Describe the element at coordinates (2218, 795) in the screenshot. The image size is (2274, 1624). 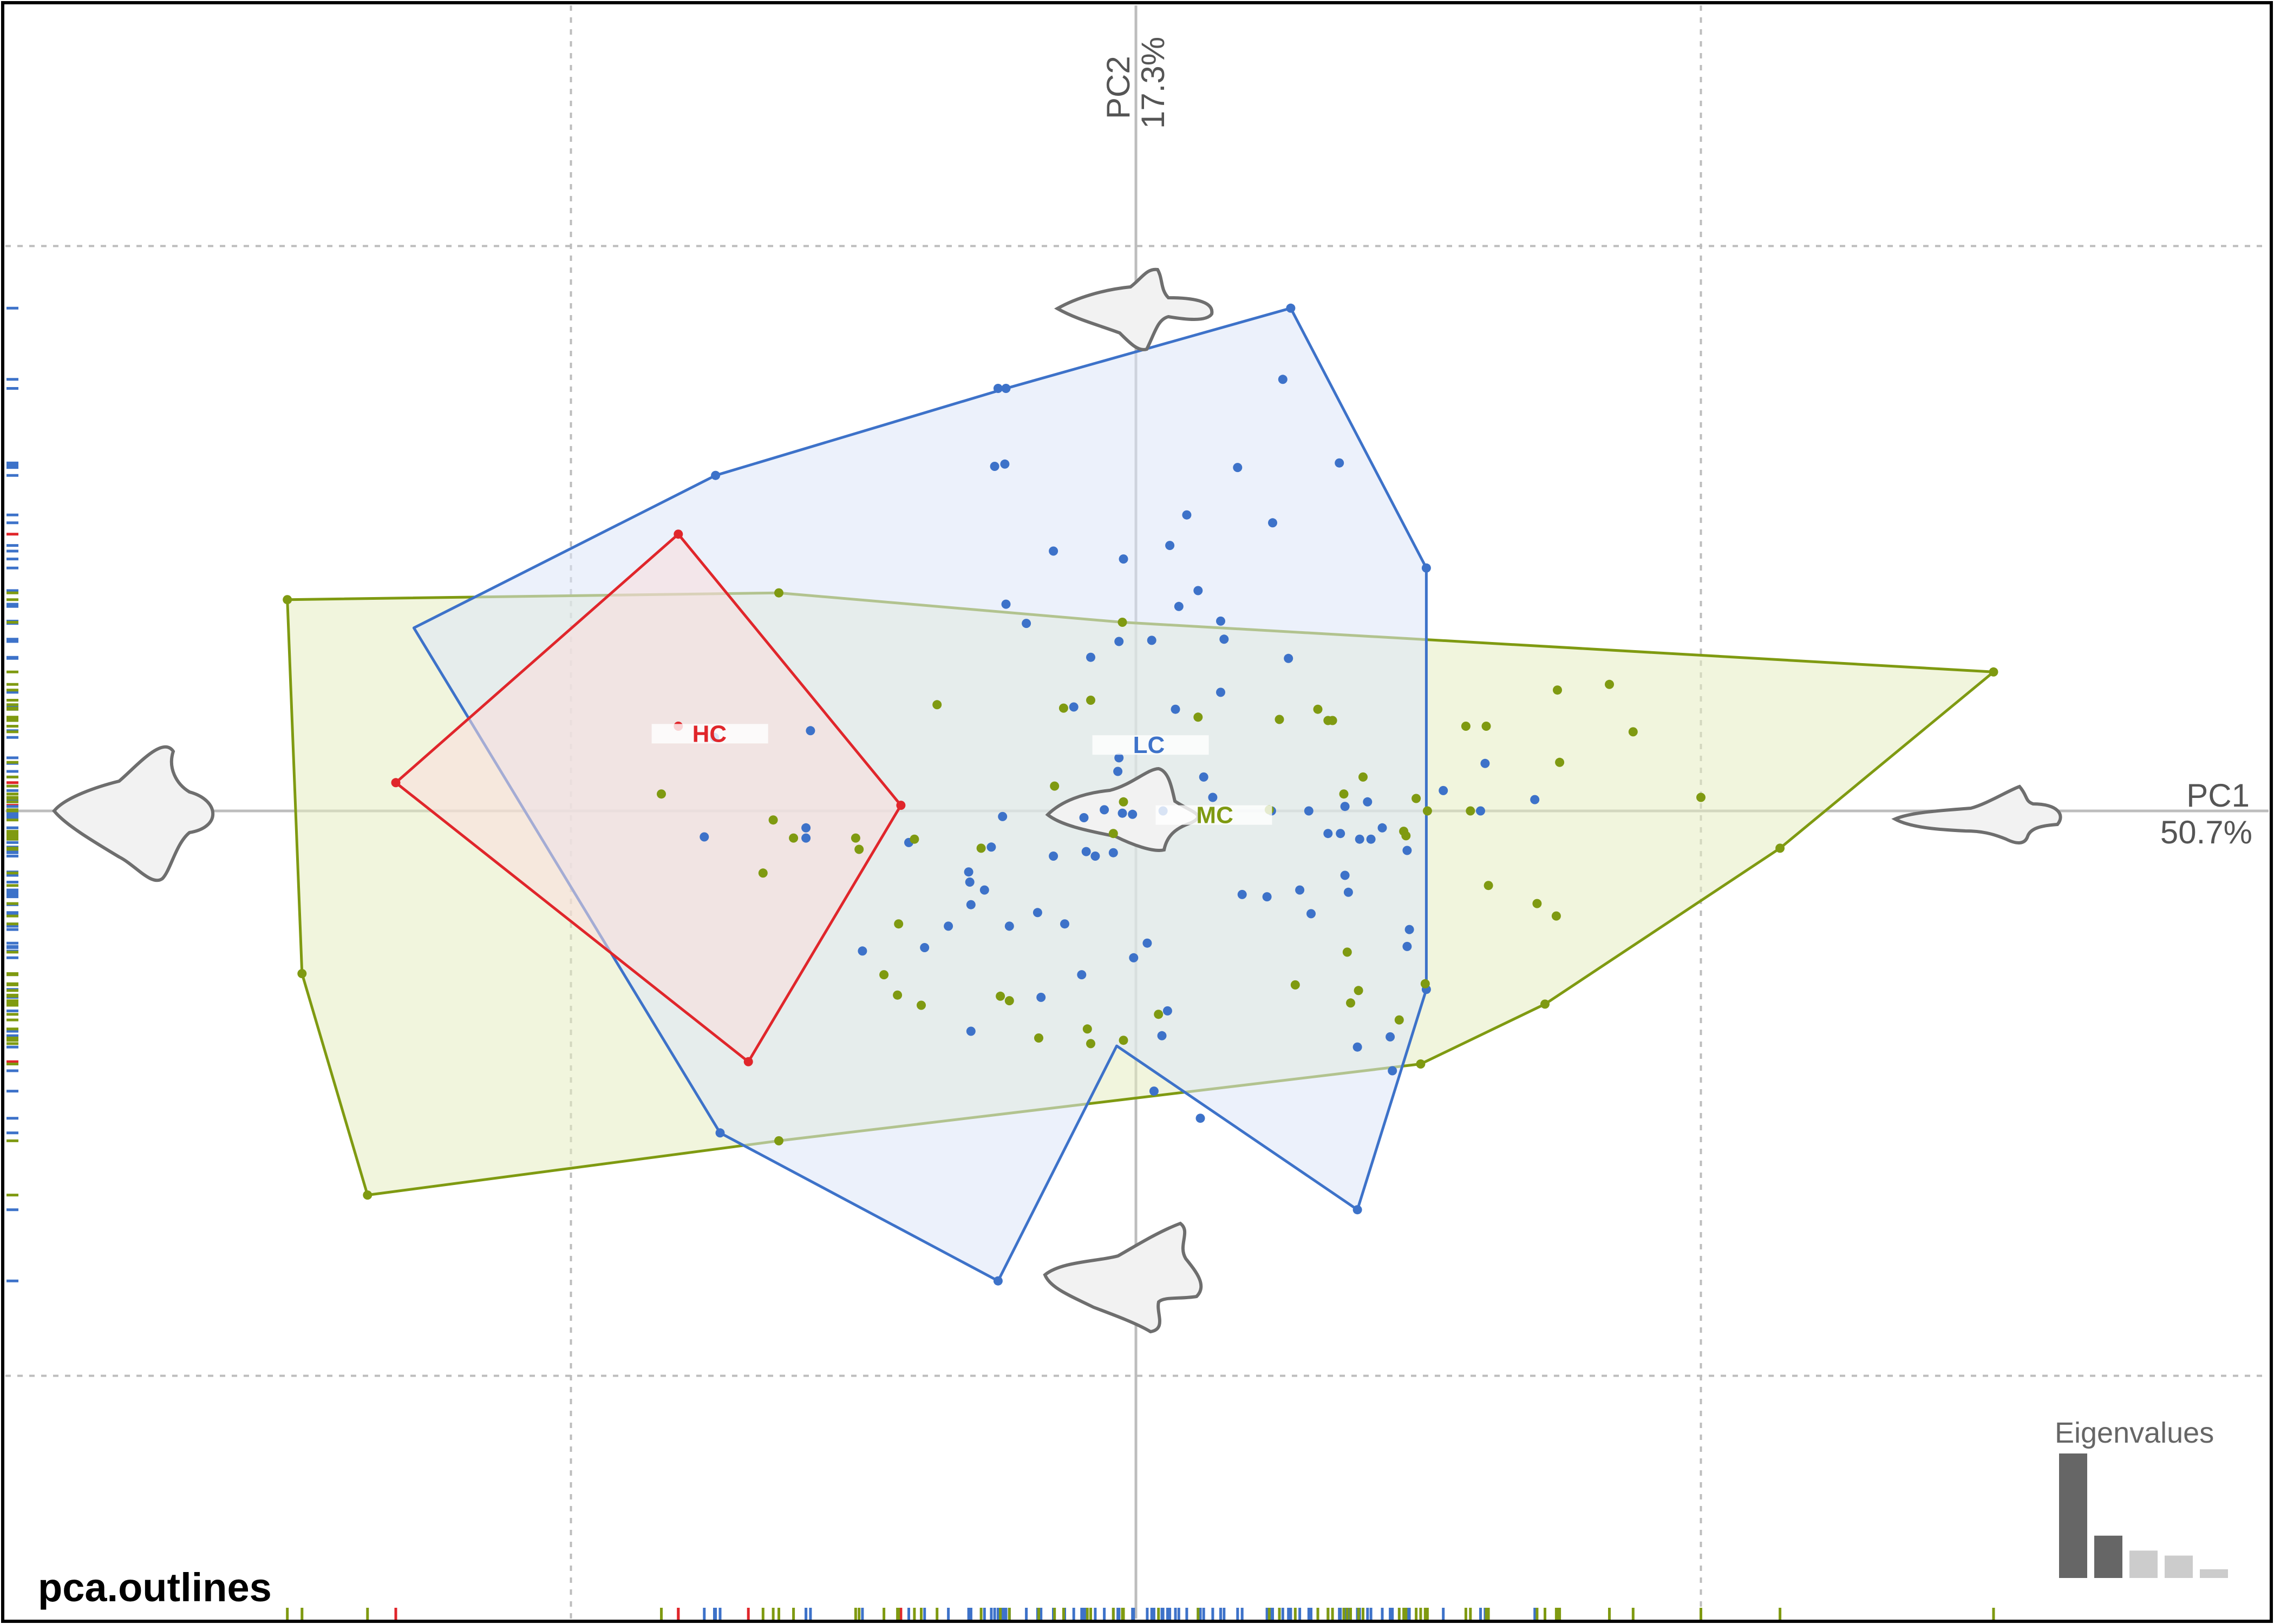
I see `pc1-name: PC1` at that location.